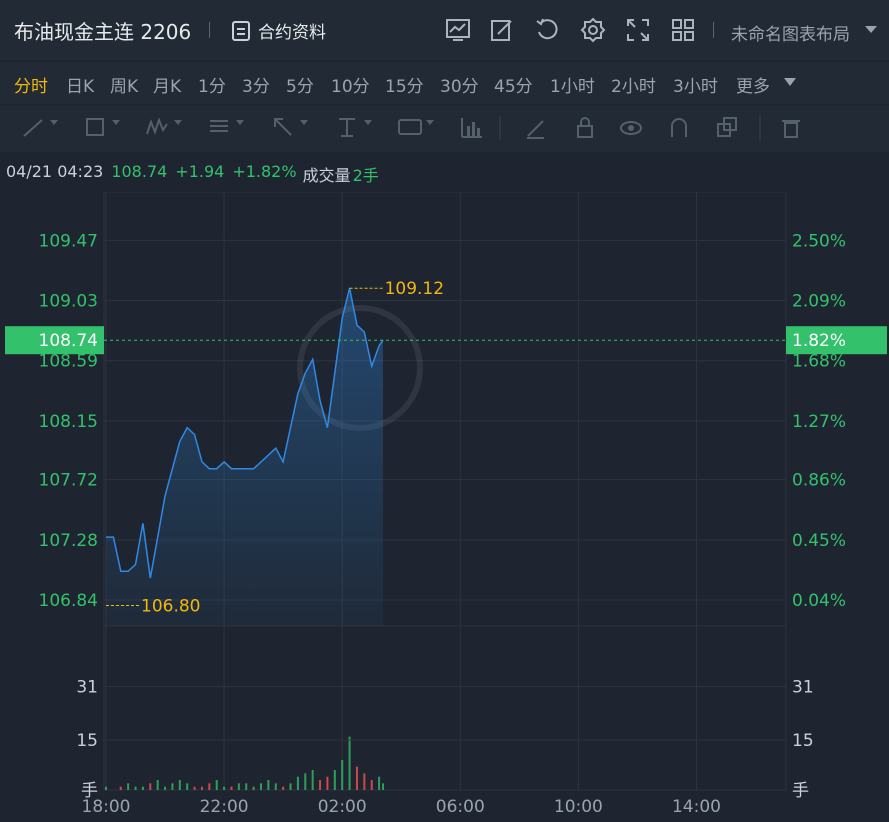 The image size is (889, 822). I want to click on eye-icon, so click(631, 128).